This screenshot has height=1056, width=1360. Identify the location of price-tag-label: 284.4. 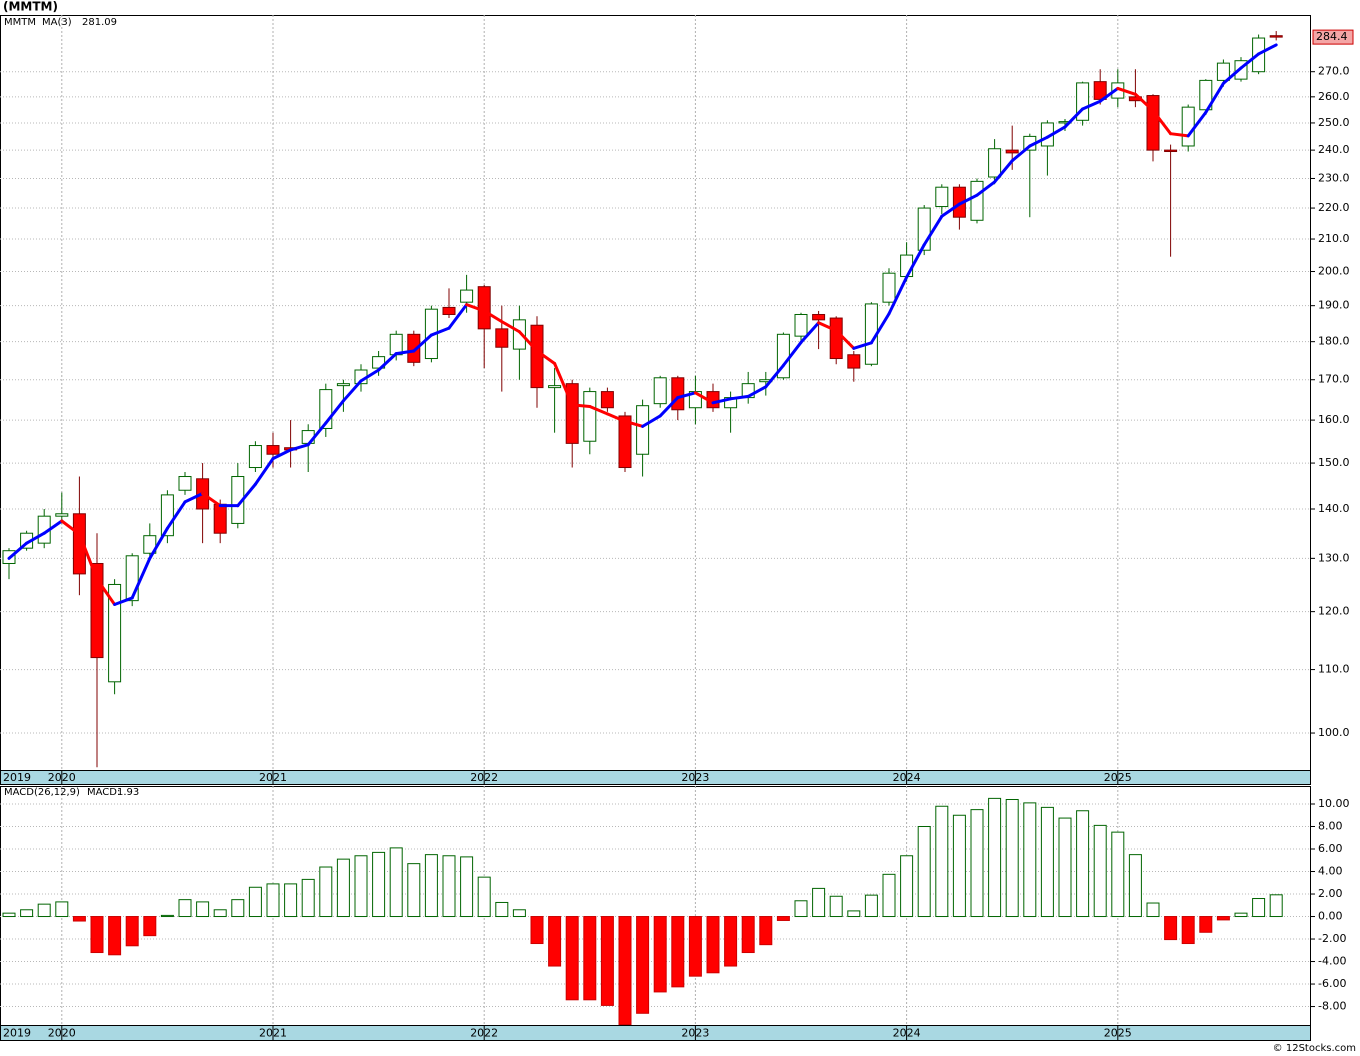
(1332, 36).